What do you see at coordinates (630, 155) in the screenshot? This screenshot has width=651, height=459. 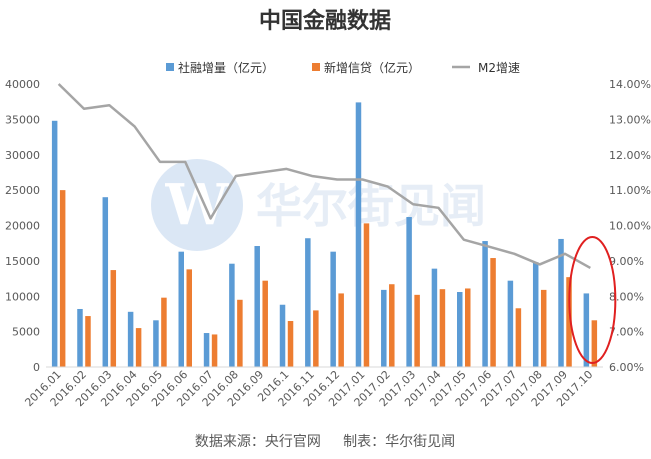 I see `right-tick-label: 12.00%` at bounding box center [630, 155].